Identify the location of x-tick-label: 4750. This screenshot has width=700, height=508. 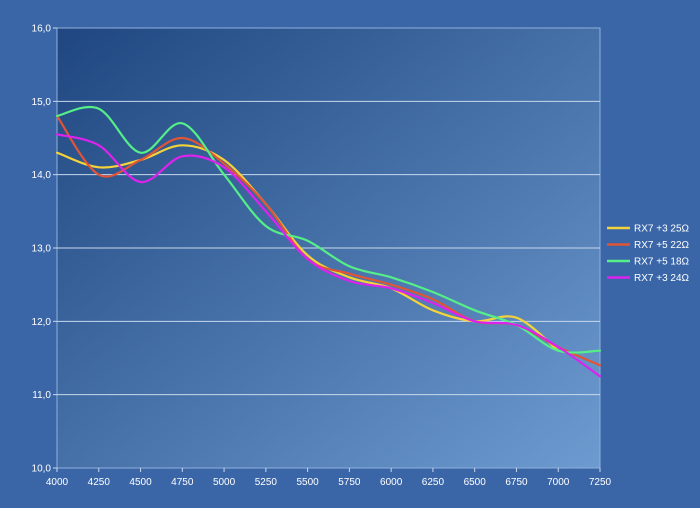
(182, 482).